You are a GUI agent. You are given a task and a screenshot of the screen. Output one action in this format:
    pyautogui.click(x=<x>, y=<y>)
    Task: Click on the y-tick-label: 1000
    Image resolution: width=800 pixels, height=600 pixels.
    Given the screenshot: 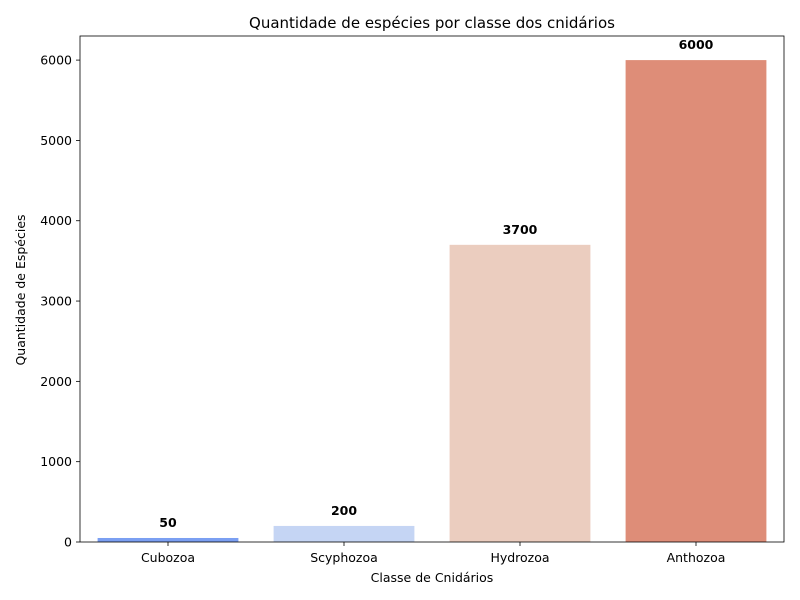 What is the action you would take?
    pyautogui.click(x=56, y=461)
    